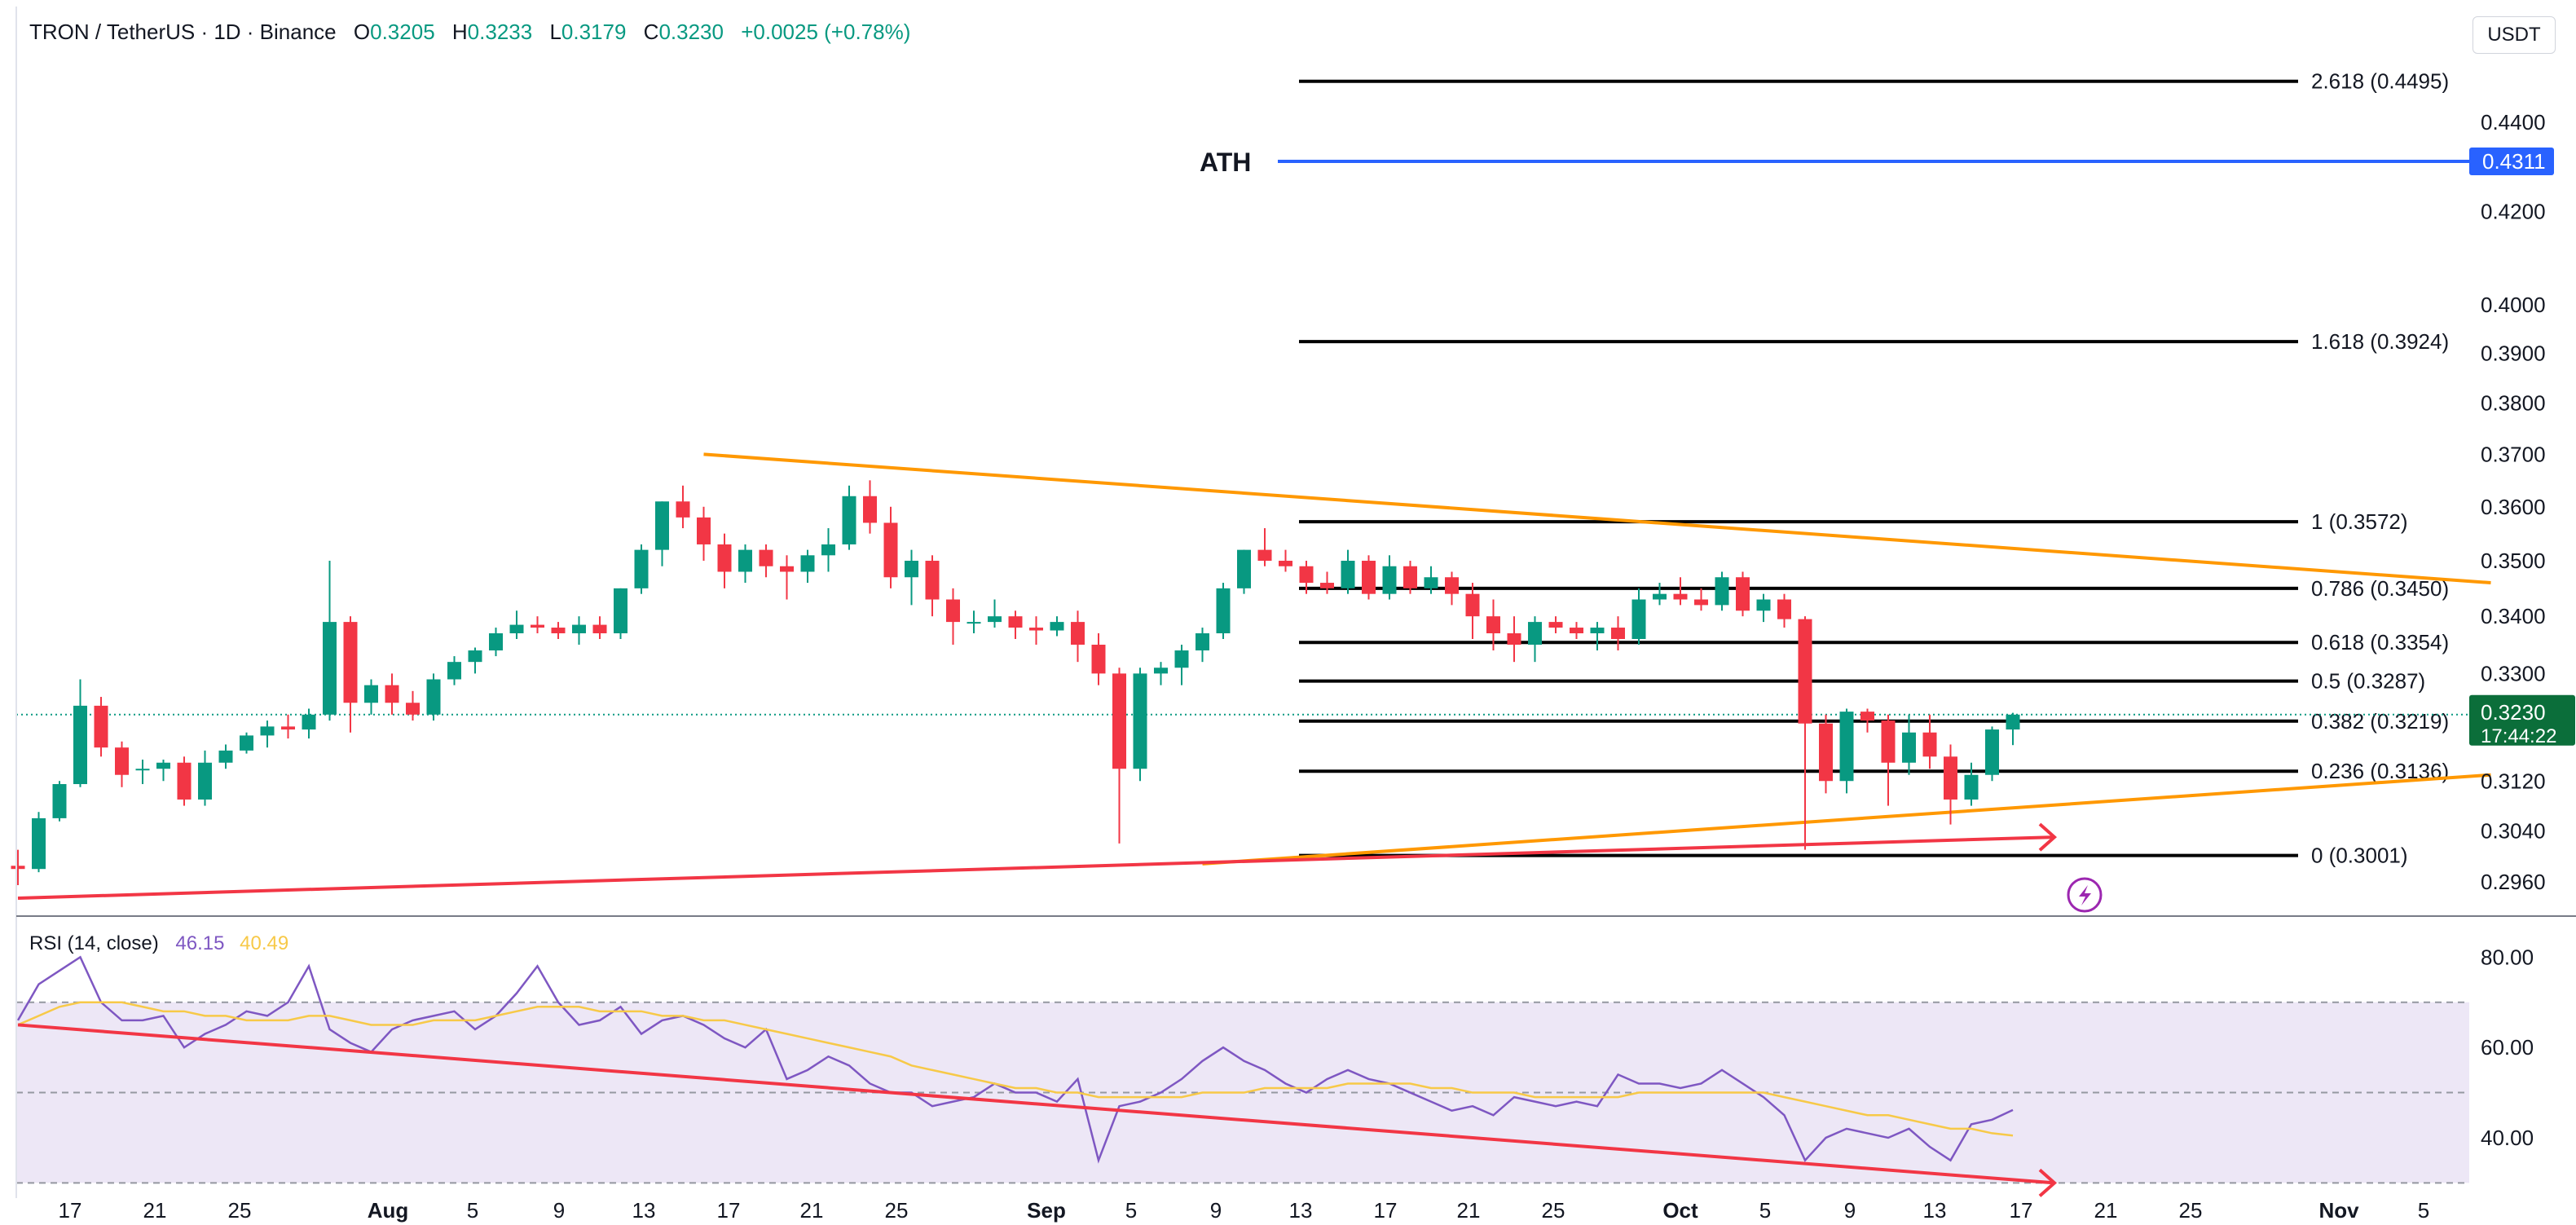  Describe the element at coordinates (2380, 342) in the screenshot. I see `fib-level-label: 1.618 (0.3924)` at that location.